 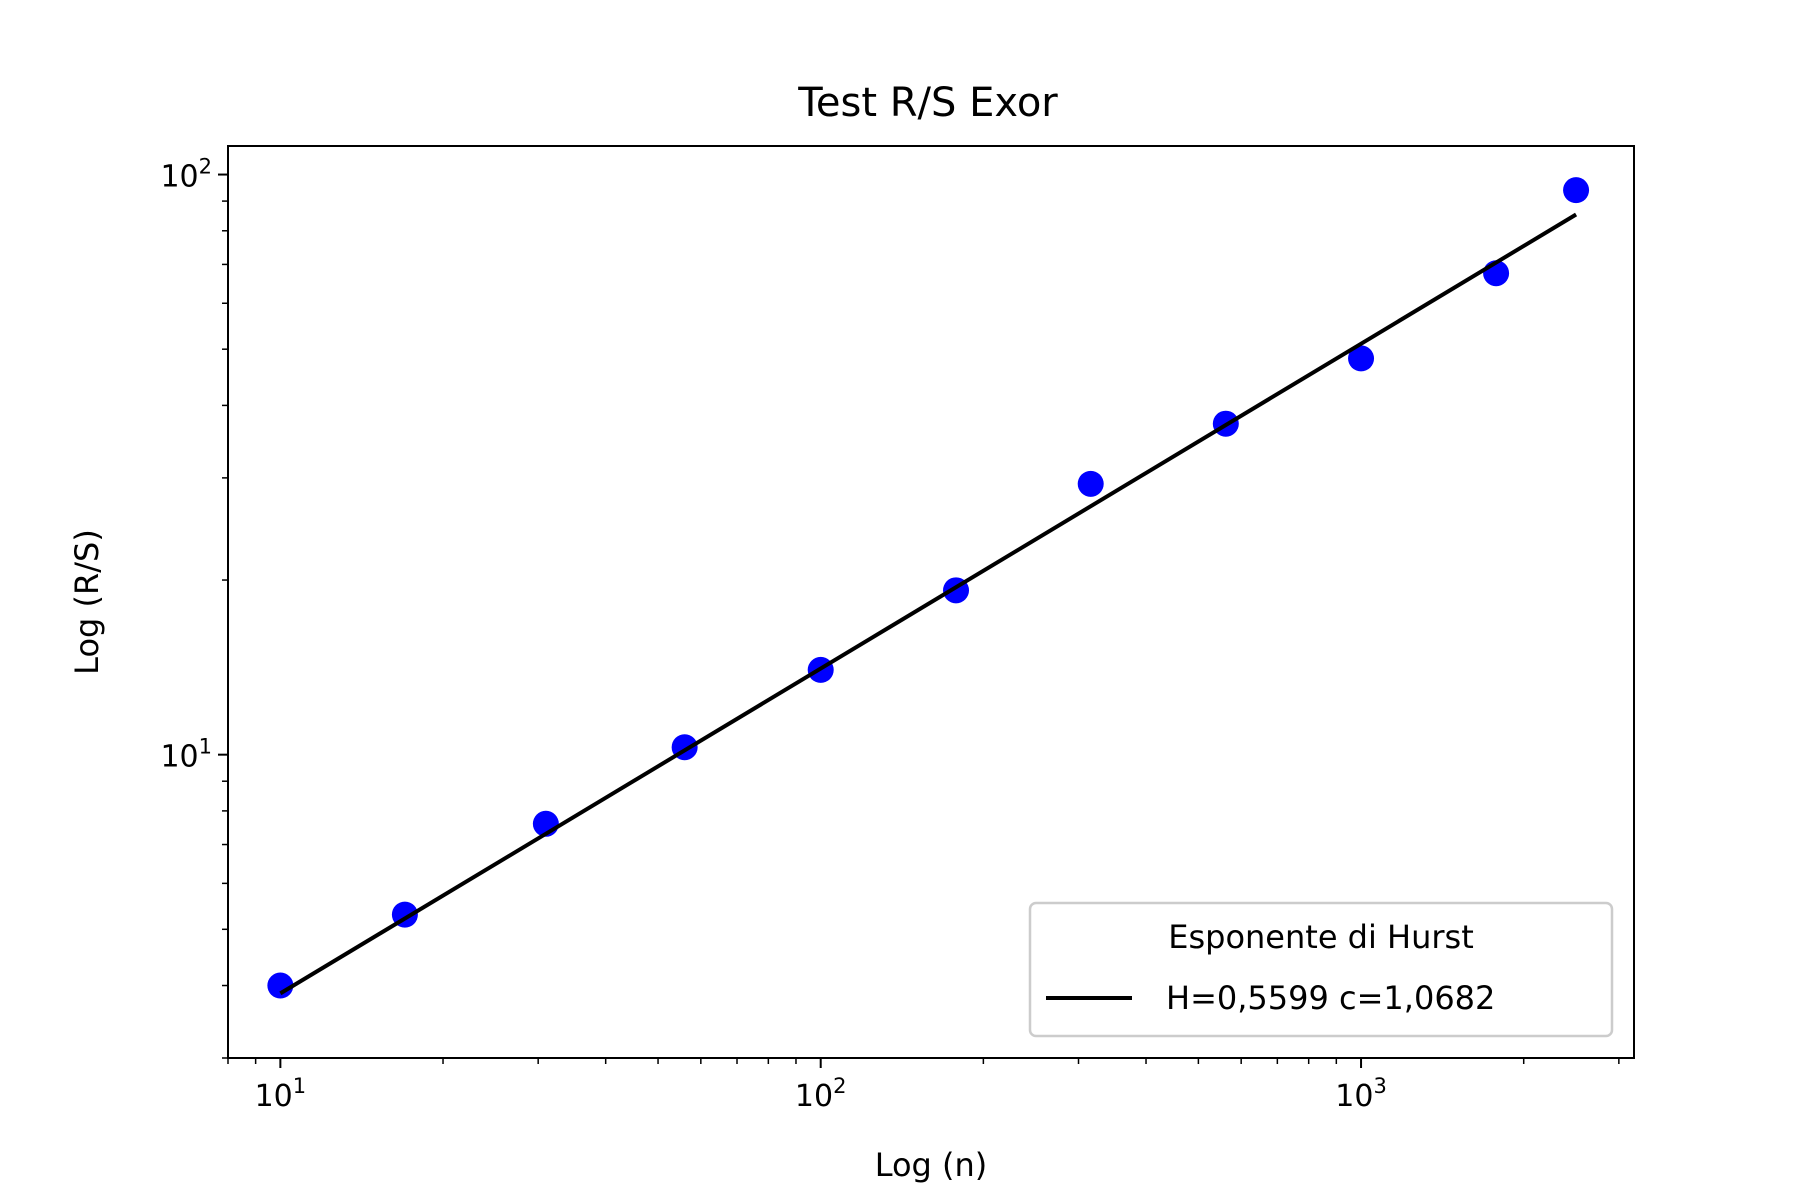 What do you see at coordinates (87, 602) in the screenshot?
I see `y-axis-label: Log (R/S)` at bounding box center [87, 602].